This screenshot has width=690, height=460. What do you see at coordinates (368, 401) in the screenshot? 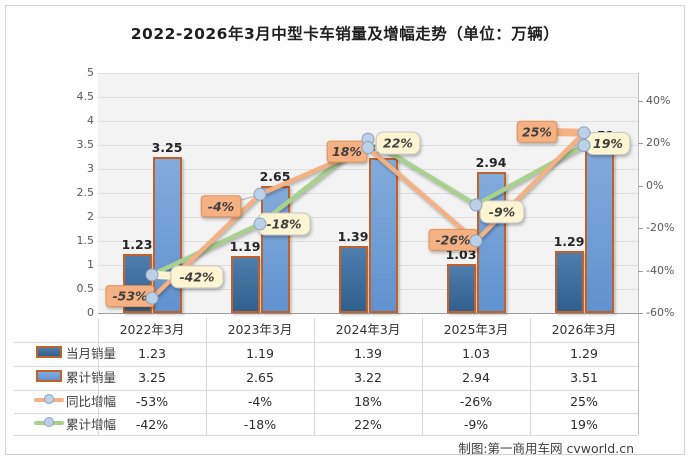
I see `table-cell: 18%` at bounding box center [368, 401].